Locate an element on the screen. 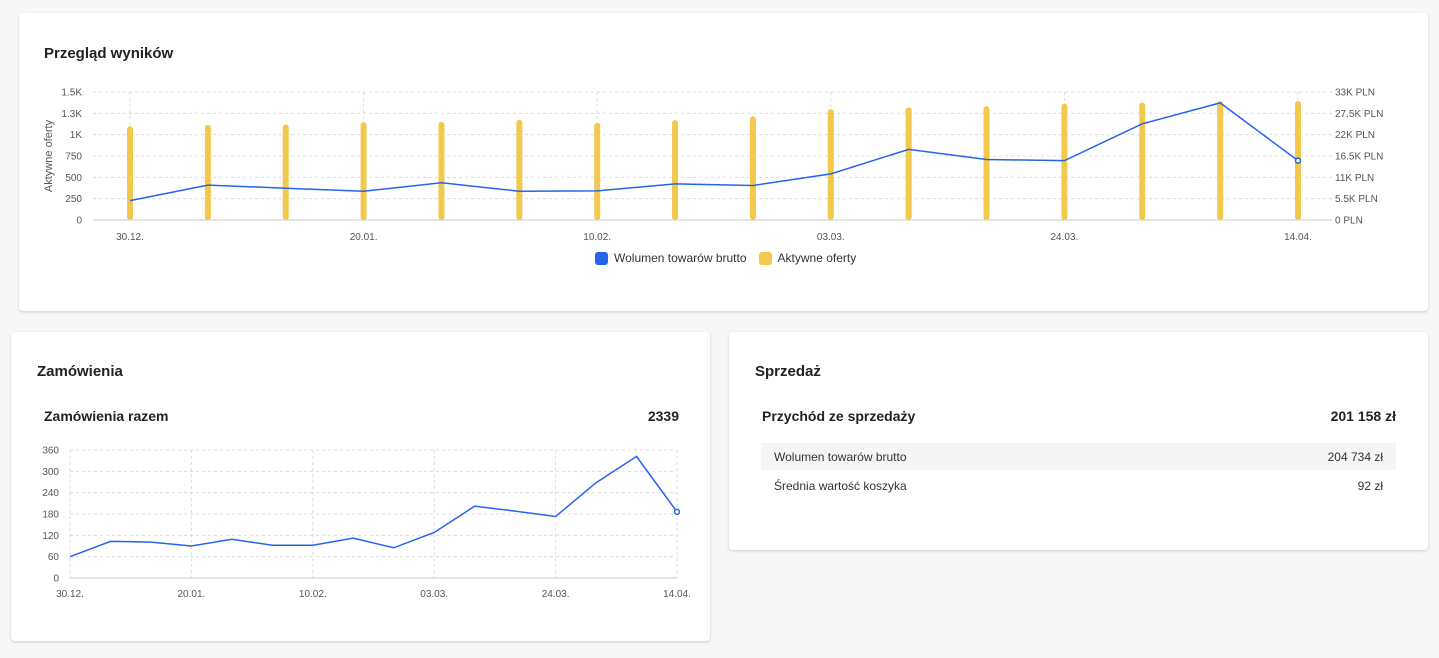  orders-x-tick-label: 10.02. is located at coordinates (313, 594).